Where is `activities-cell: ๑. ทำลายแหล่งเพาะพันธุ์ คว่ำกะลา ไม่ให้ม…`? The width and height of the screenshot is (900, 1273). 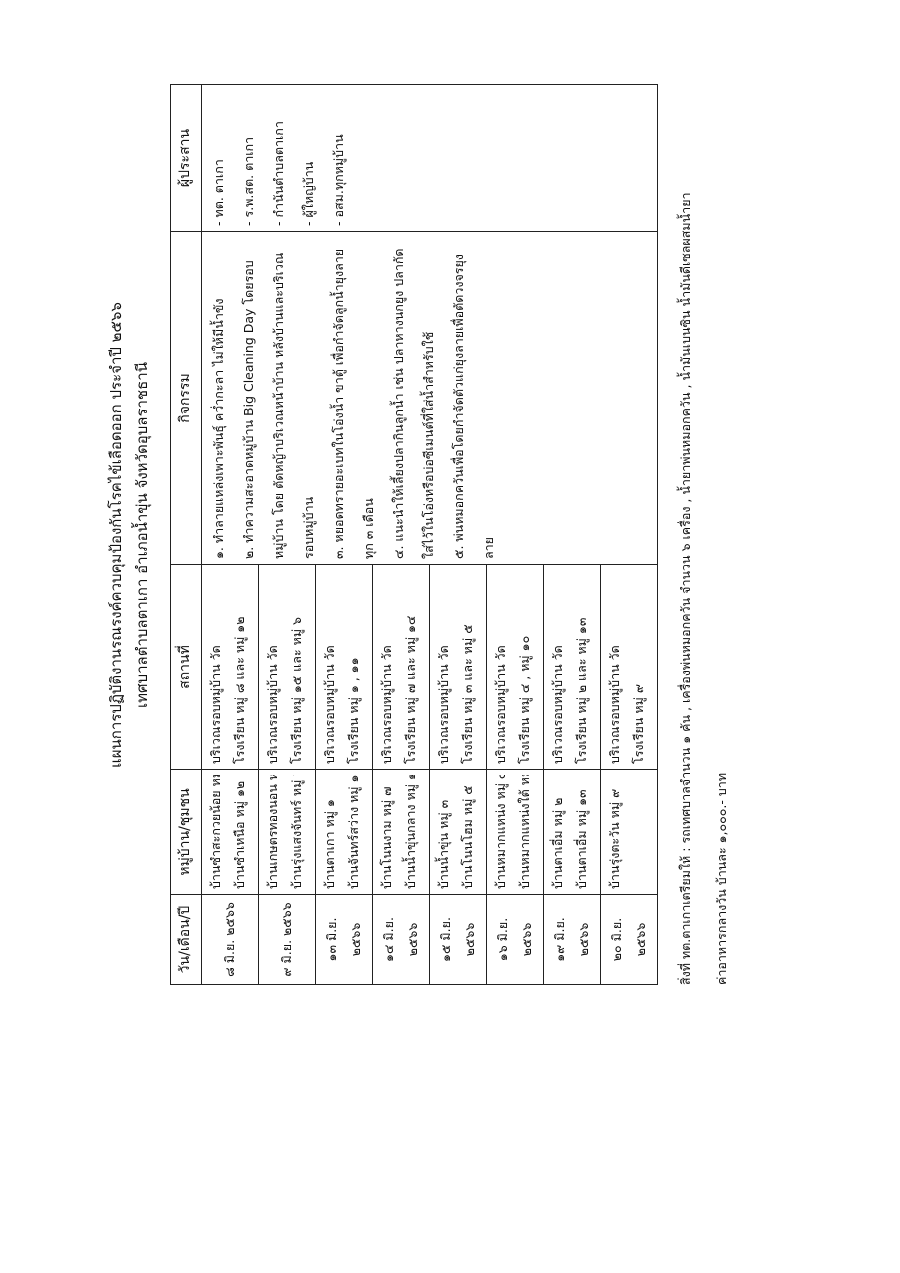
activities-cell: ๑. ทำลายแหล่งเพาะพันธุ์ คว่ำกะลา ไม่ให้ม… is located at coordinates (429, 398).